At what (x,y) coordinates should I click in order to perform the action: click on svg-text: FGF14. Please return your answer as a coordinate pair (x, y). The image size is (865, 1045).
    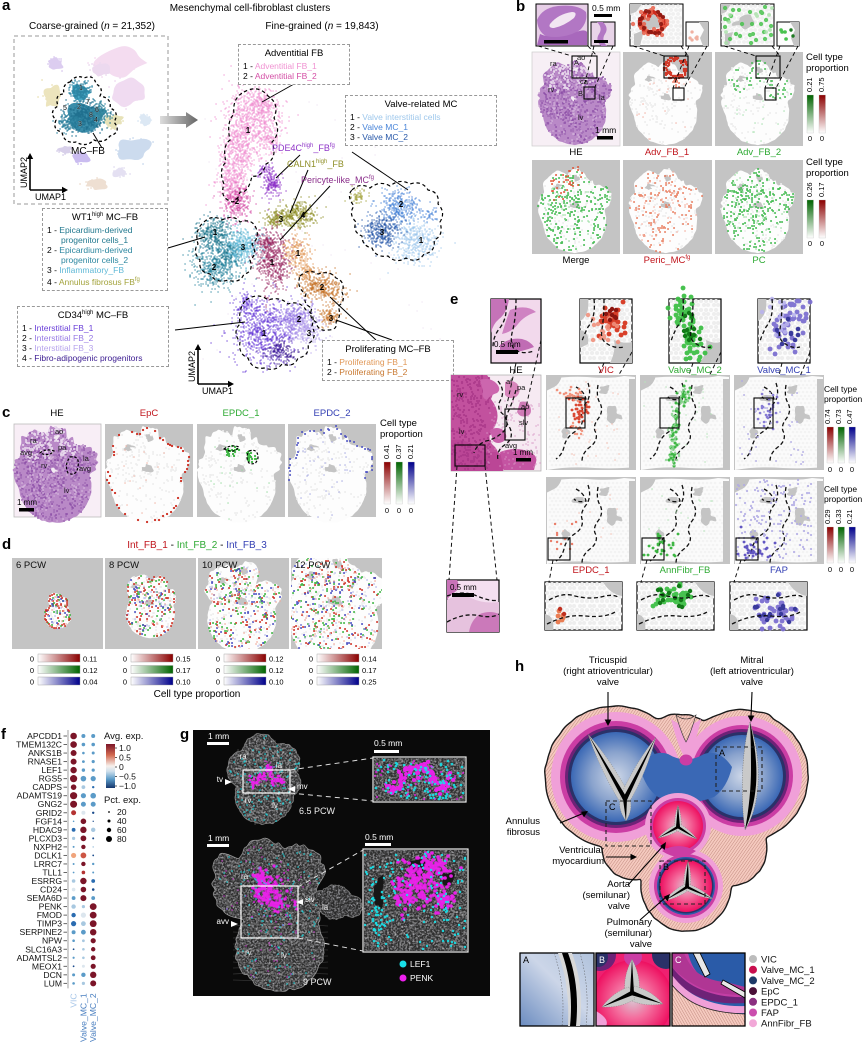
    Looking at the image, I should click on (48, 821).